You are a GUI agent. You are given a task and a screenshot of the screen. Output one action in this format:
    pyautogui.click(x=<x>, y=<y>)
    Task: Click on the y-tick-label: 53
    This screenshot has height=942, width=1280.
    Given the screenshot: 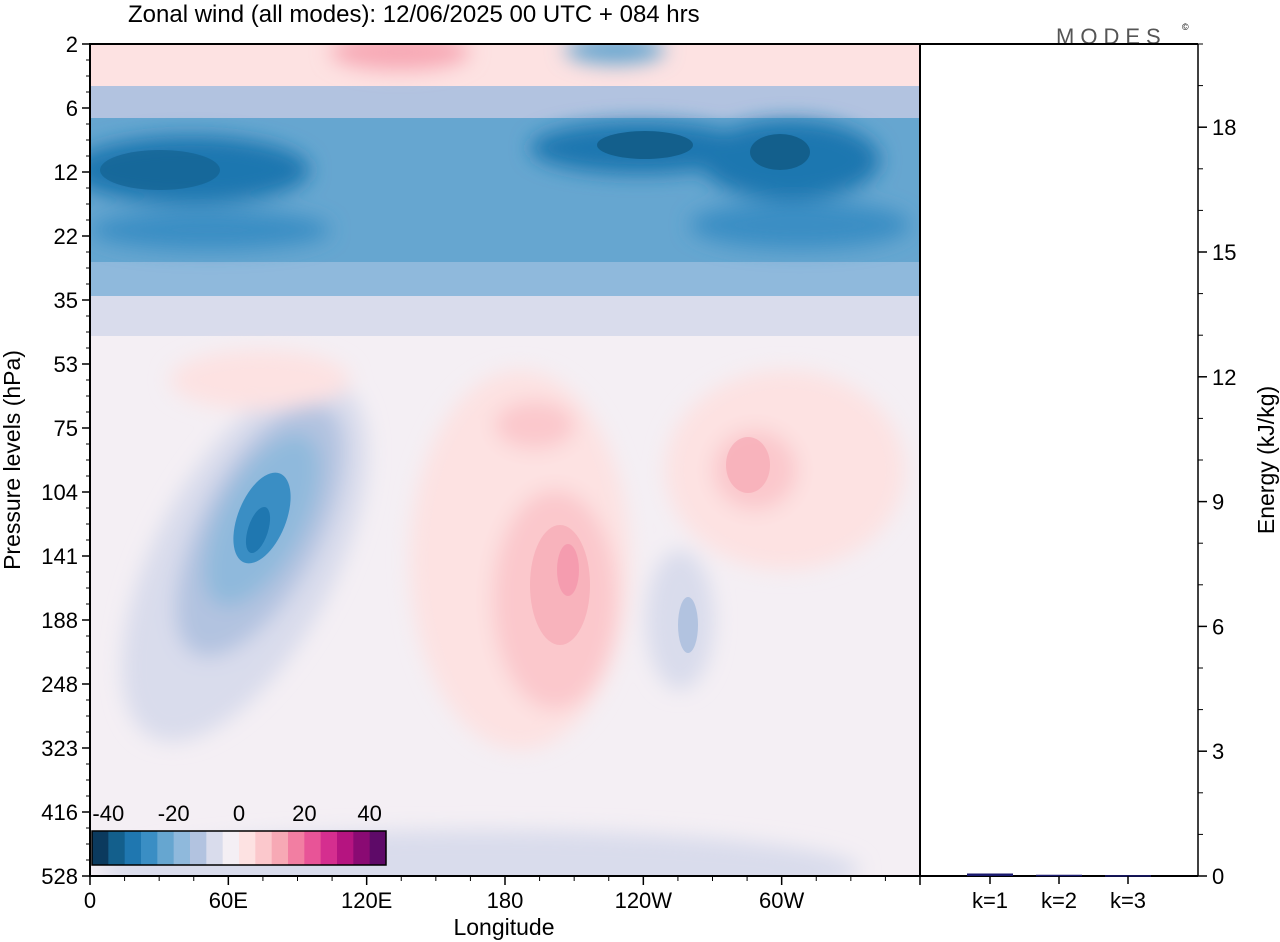 What is the action you would take?
    pyautogui.click(x=66, y=364)
    